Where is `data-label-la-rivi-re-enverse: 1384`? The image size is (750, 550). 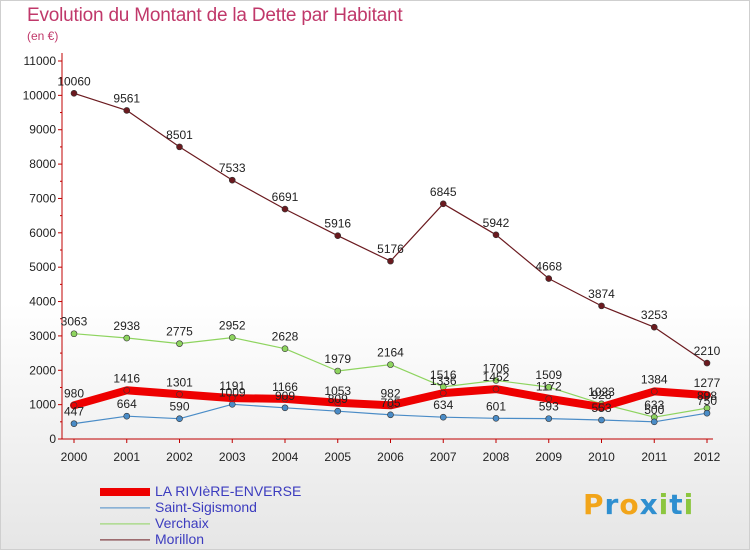 data-label-la-rivi-re-enverse: 1384 is located at coordinates (654, 379).